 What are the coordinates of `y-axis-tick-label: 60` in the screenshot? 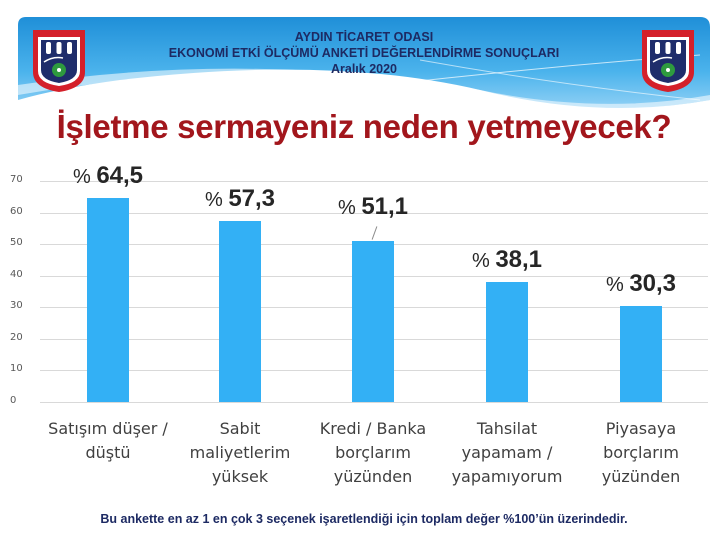 It's located at (16, 211).